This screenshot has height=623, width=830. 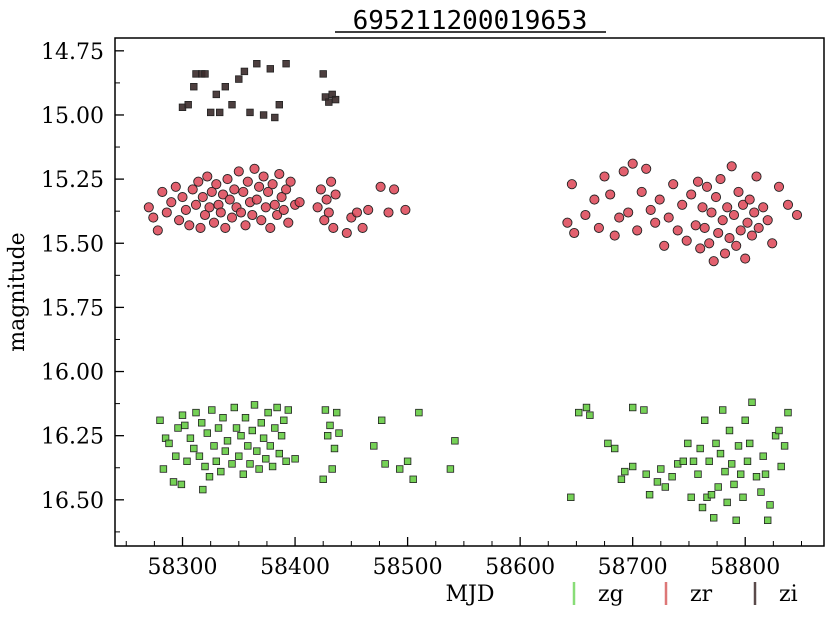 I want to click on x-tick-label-1: 58400, so click(x=295, y=567).